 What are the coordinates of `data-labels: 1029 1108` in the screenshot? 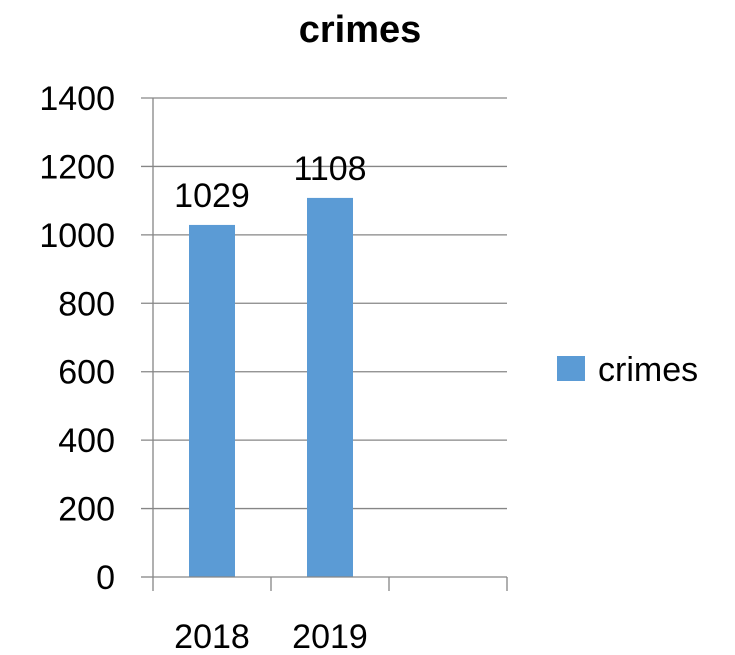 It's located at (270, 182).